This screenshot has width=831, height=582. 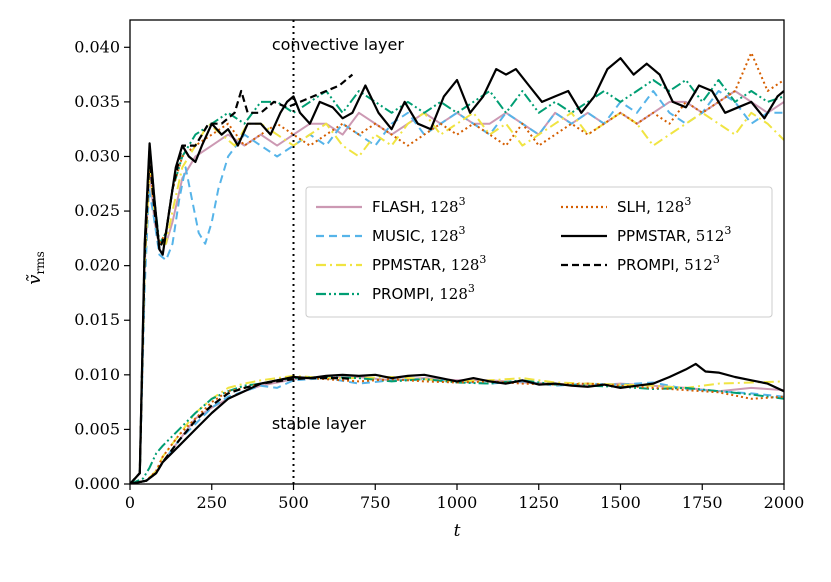 I want to click on y-tick-label: 0.030, so click(x=97, y=155).